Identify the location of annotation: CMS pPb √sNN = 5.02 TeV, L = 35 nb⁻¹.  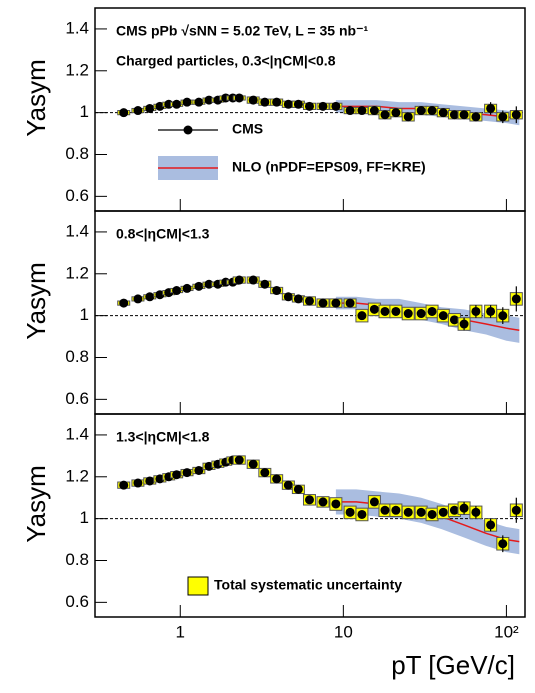
(242, 31).